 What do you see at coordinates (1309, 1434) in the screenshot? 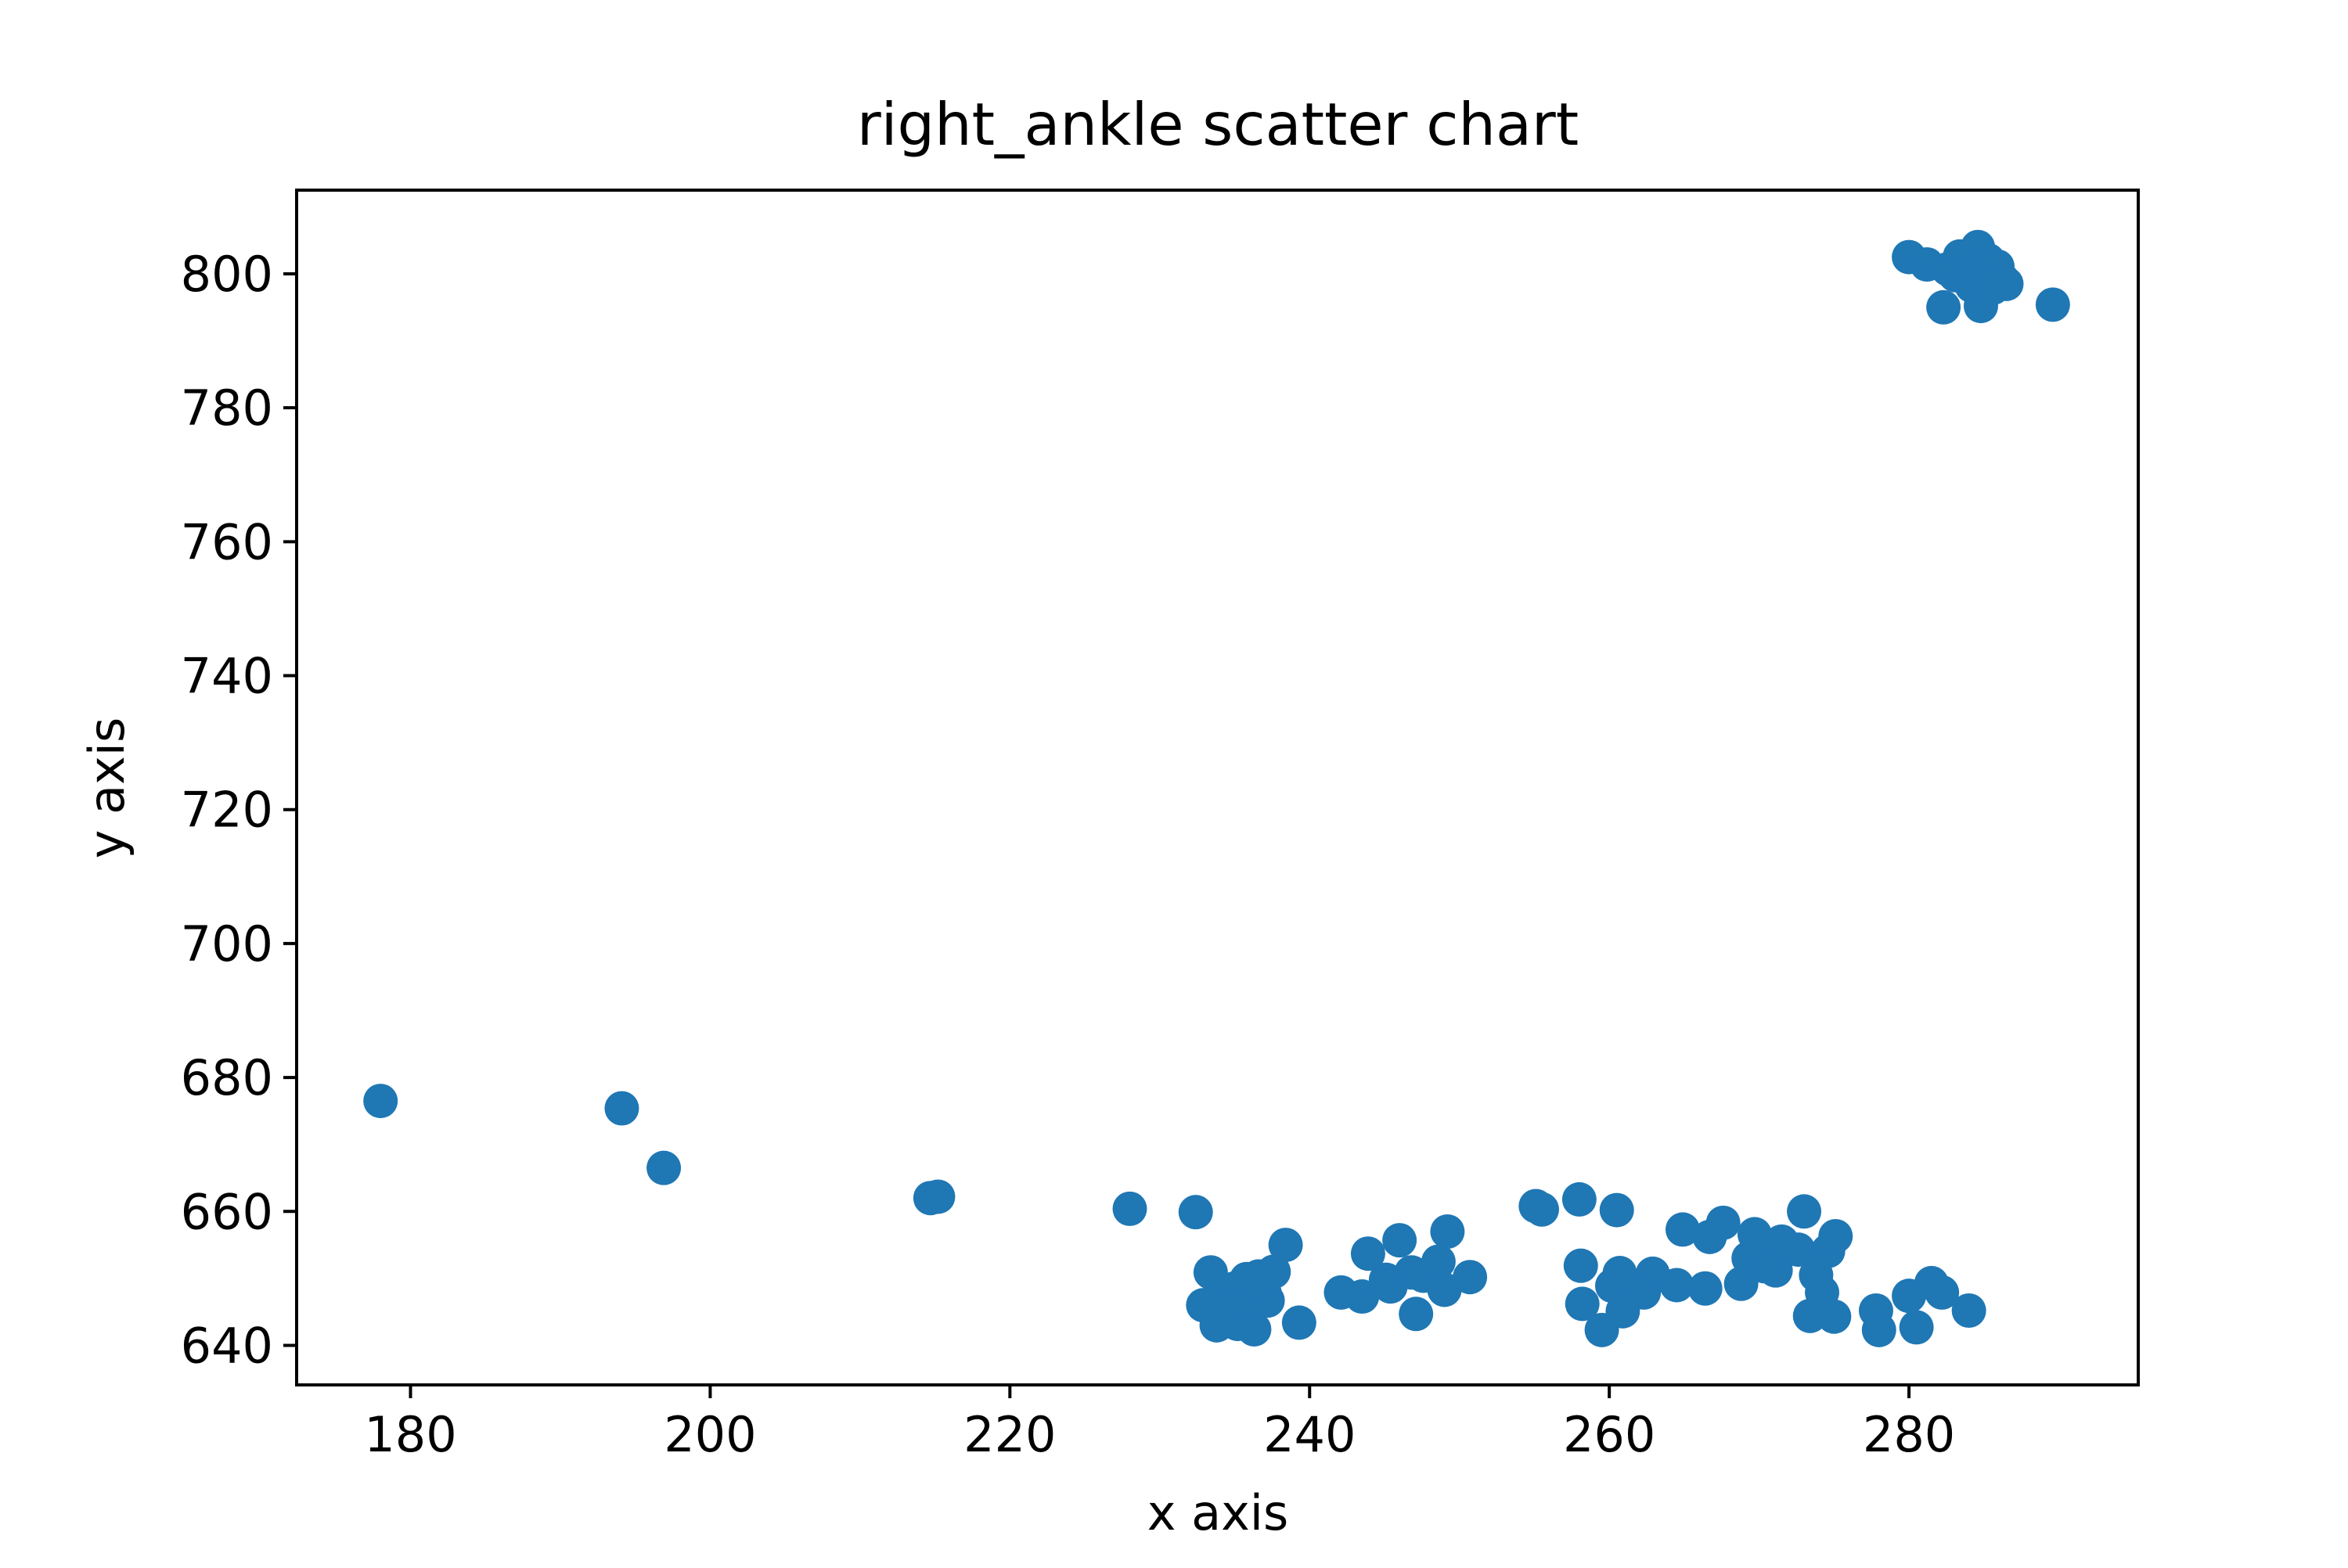
I see `x-tick-label: 240` at bounding box center [1309, 1434].